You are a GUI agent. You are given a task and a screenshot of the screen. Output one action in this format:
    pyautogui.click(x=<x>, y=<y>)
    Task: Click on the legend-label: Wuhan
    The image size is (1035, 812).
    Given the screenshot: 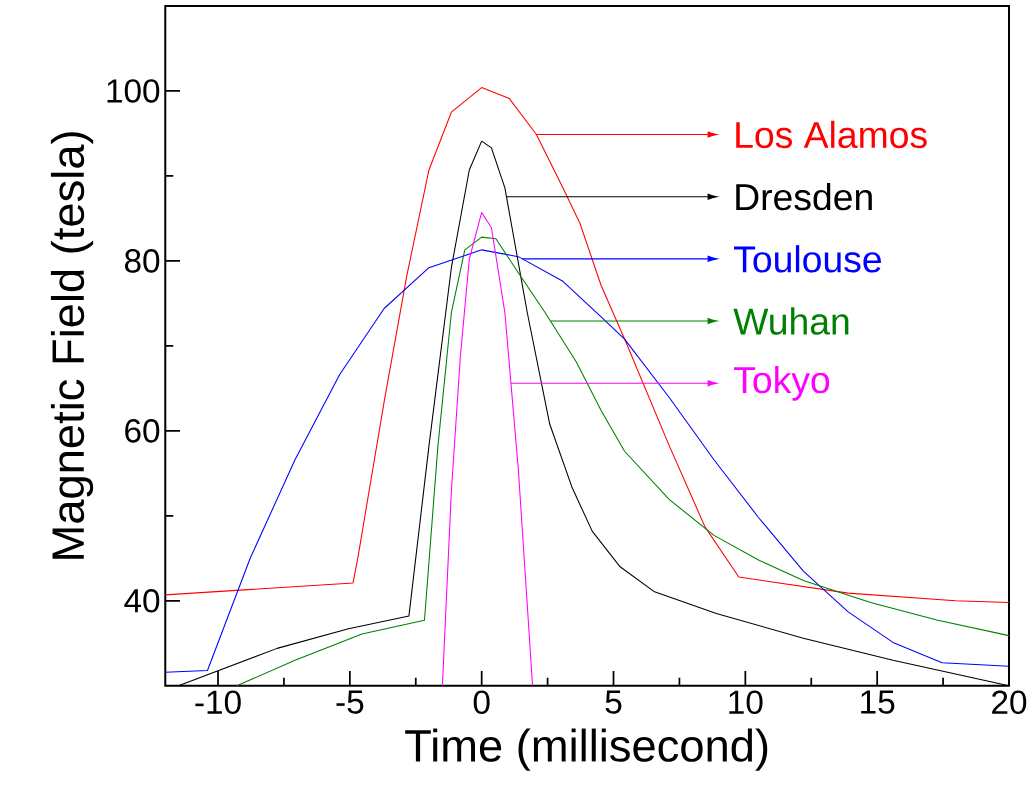 What is the action you would take?
    pyautogui.click(x=791, y=321)
    